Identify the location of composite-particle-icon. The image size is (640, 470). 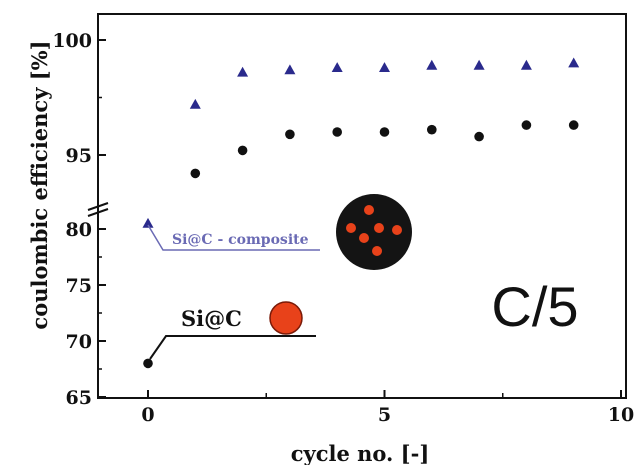
(374, 232).